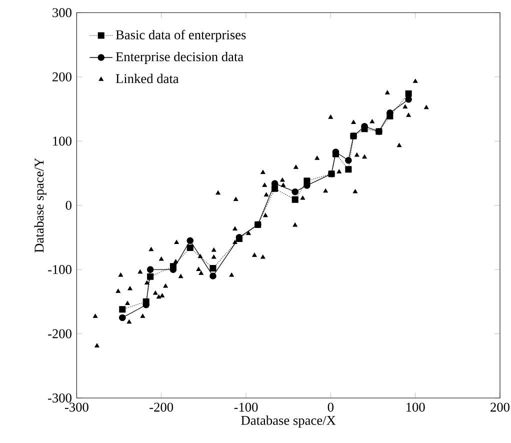 Image resolution: width=511 pixels, height=443 pixels. What do you see at coordinates (60, 269) in the screenshot?
I see `y-tick-label: -100` at bounding box center [60, 269].